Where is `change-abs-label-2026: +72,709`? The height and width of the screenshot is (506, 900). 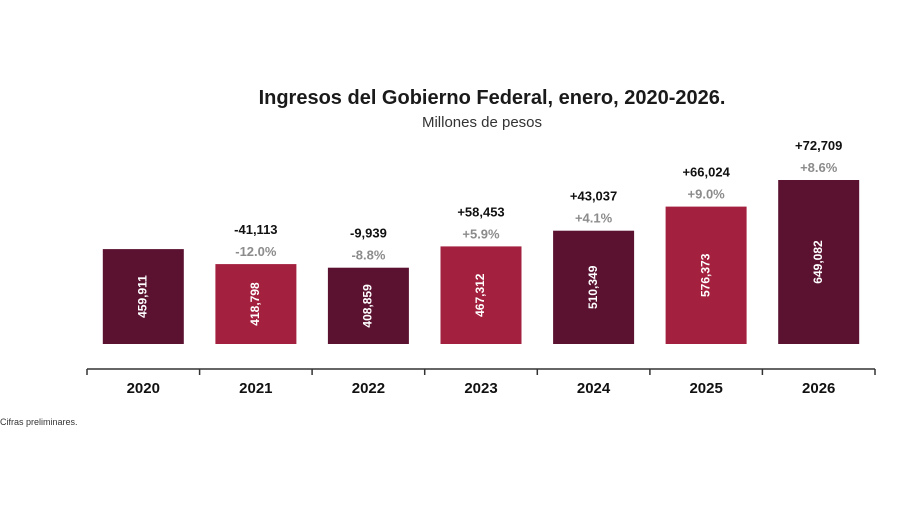
change-abs-label-2026: +72,709 is located at coordinates (818, 145).